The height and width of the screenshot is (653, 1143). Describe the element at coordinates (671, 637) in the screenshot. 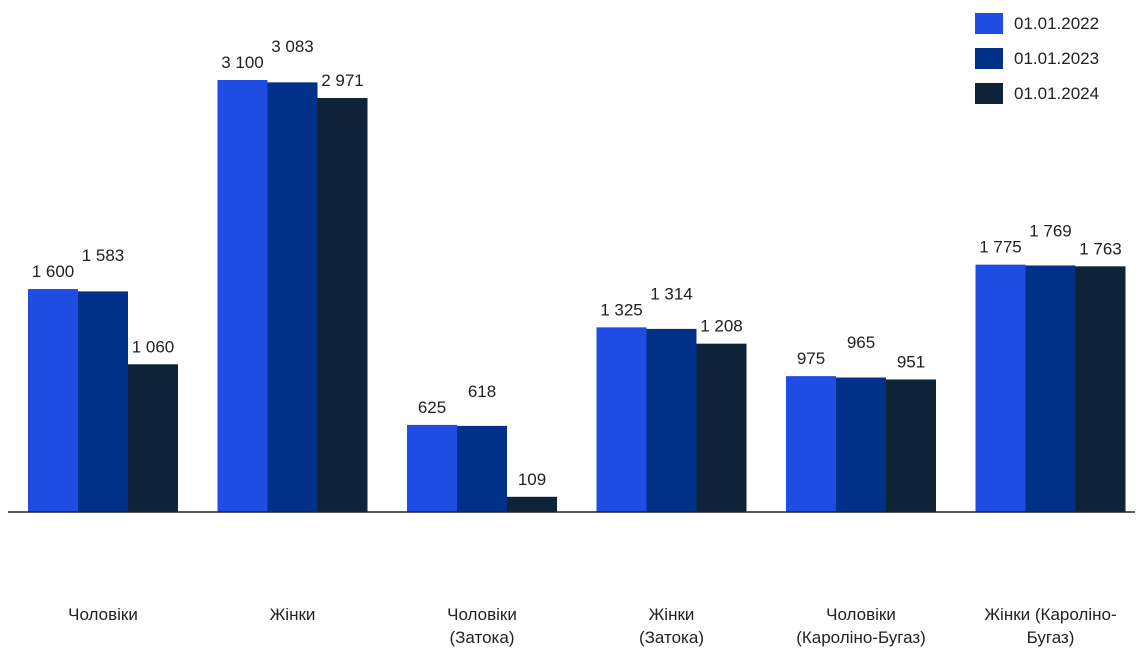

I see `category-label-3-1: (Затока)` at that location.